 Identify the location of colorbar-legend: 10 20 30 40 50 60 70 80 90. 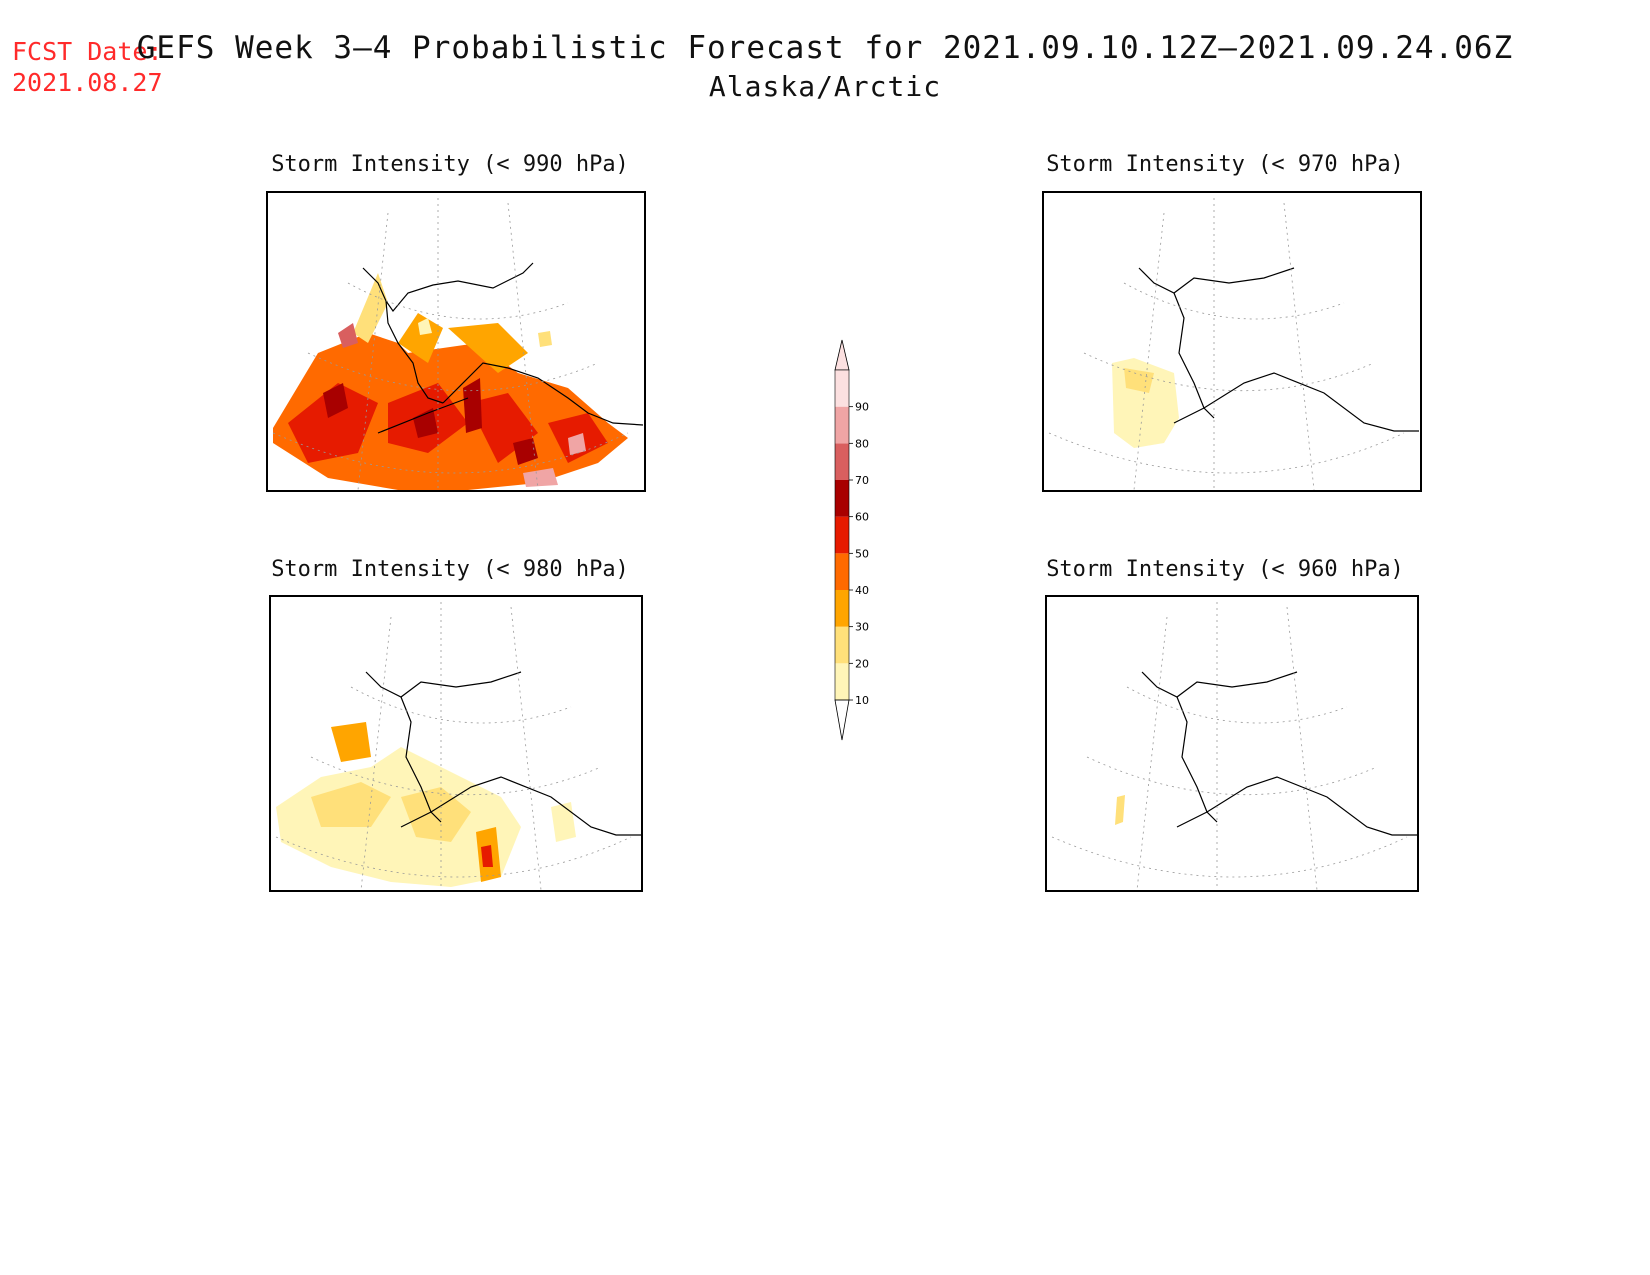
(845, 540).